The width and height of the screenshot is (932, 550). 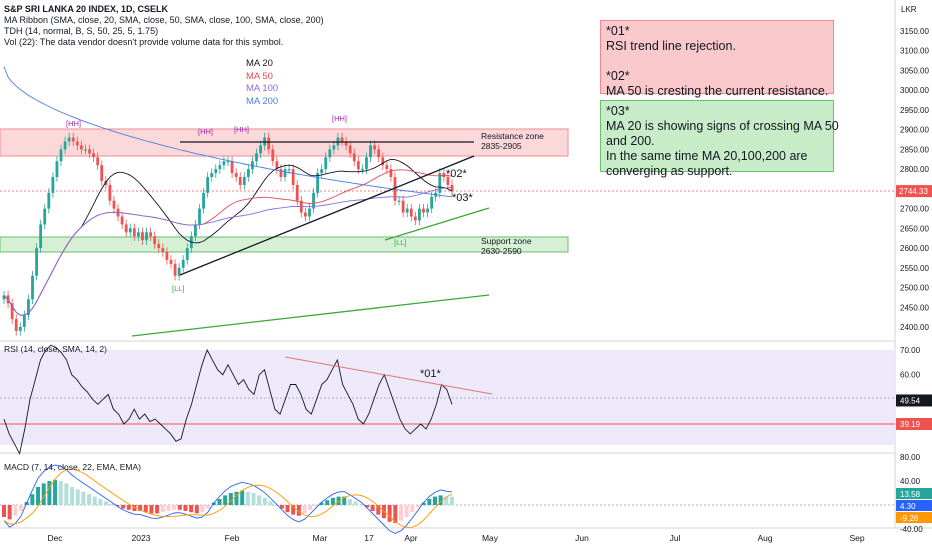 What do you see at coordinates (914, 307) in the screenshot?
I see `price-tick-label: 2450.00` at bounding box center [914, 307].